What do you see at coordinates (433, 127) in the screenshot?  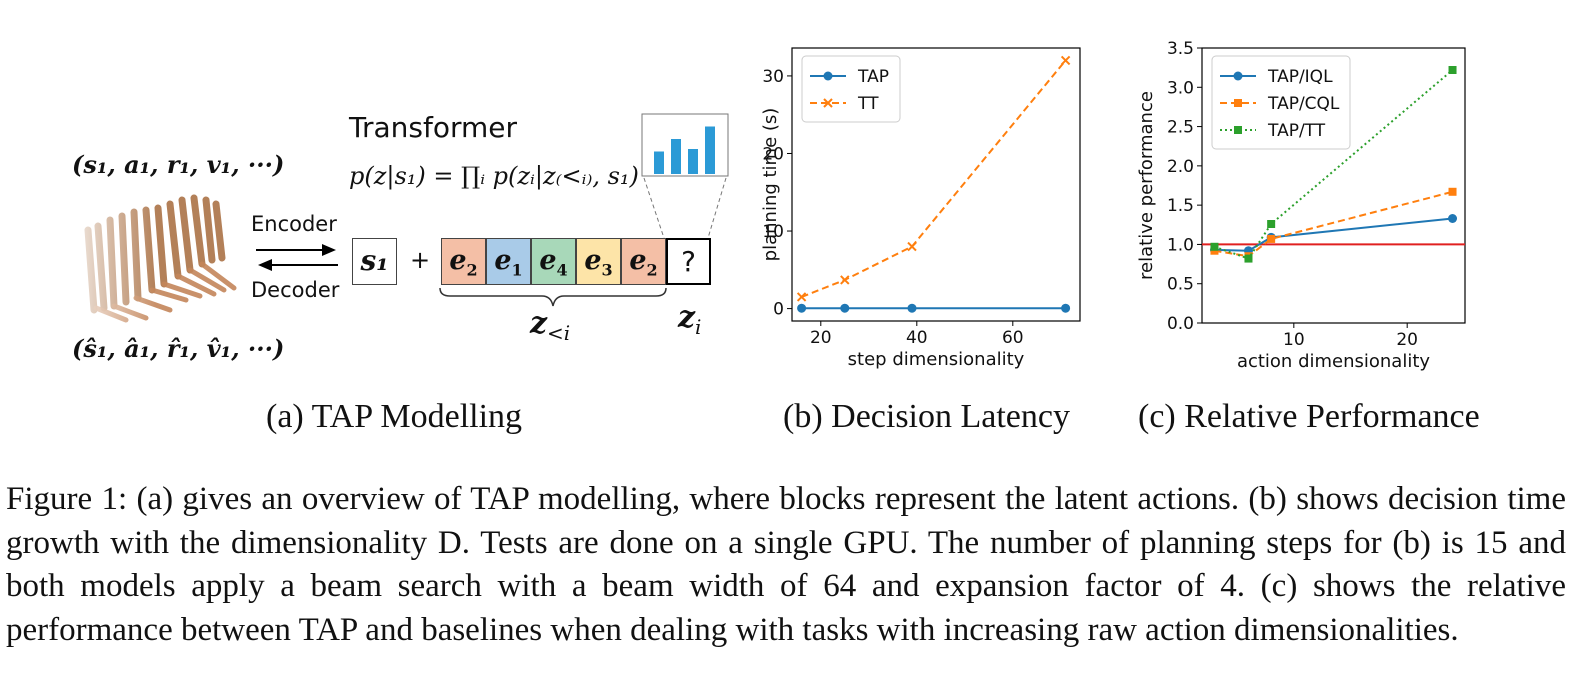 I see `transformer-label: Transformer` at bounding box center [433, 127].